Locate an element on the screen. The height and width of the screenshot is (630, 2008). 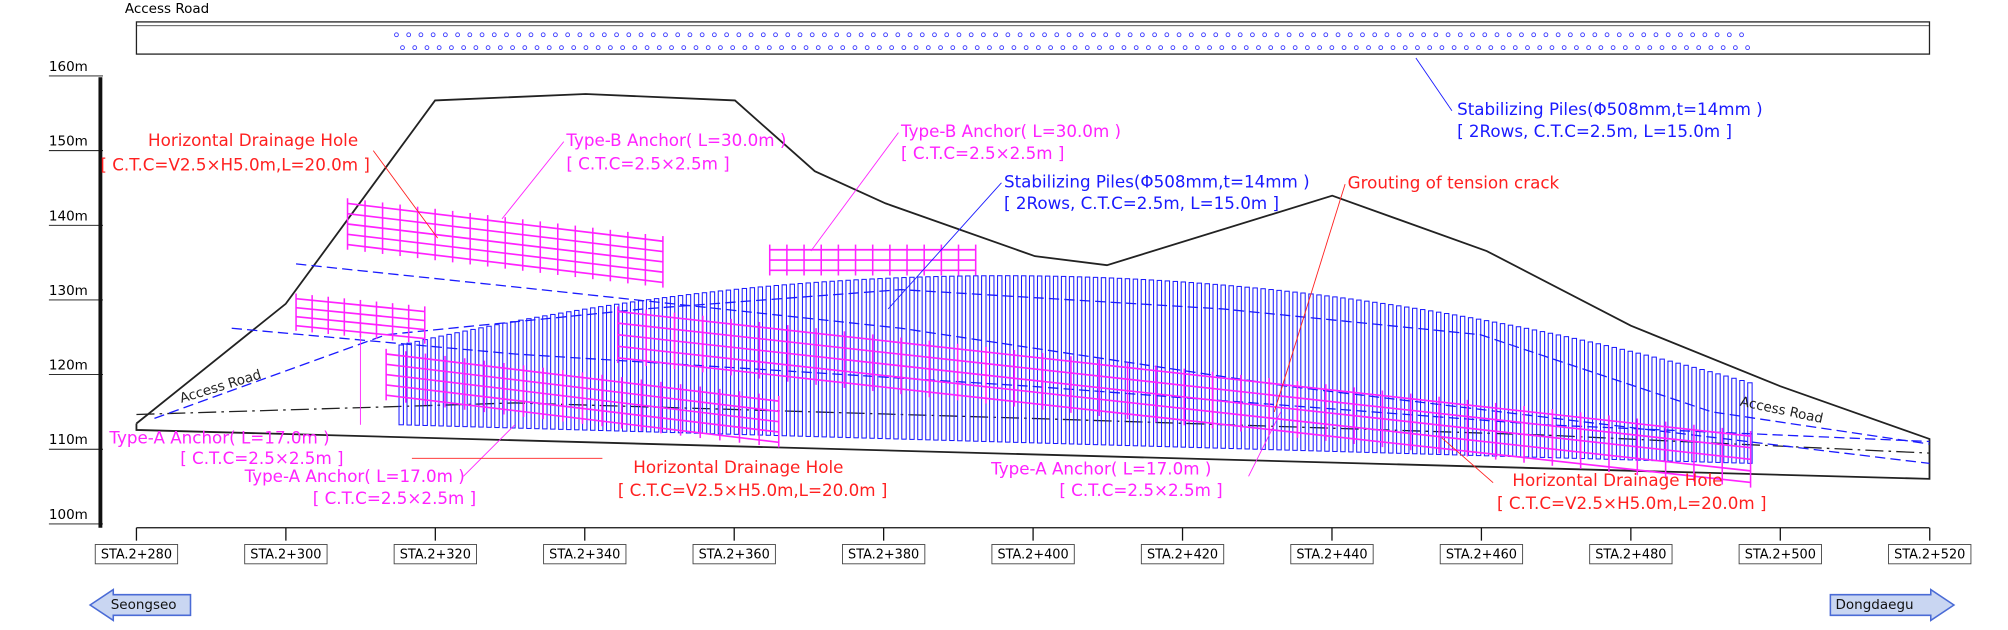
direction-label: Dongdaegu is located at coordinates (1875, 605).